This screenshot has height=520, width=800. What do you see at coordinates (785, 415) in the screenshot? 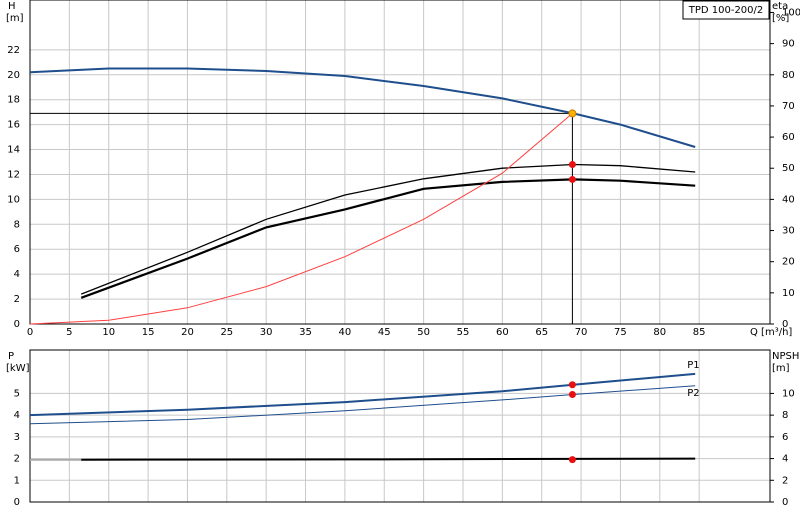
I see `y2-tick-label: 8` at bounding box center [785, 415].